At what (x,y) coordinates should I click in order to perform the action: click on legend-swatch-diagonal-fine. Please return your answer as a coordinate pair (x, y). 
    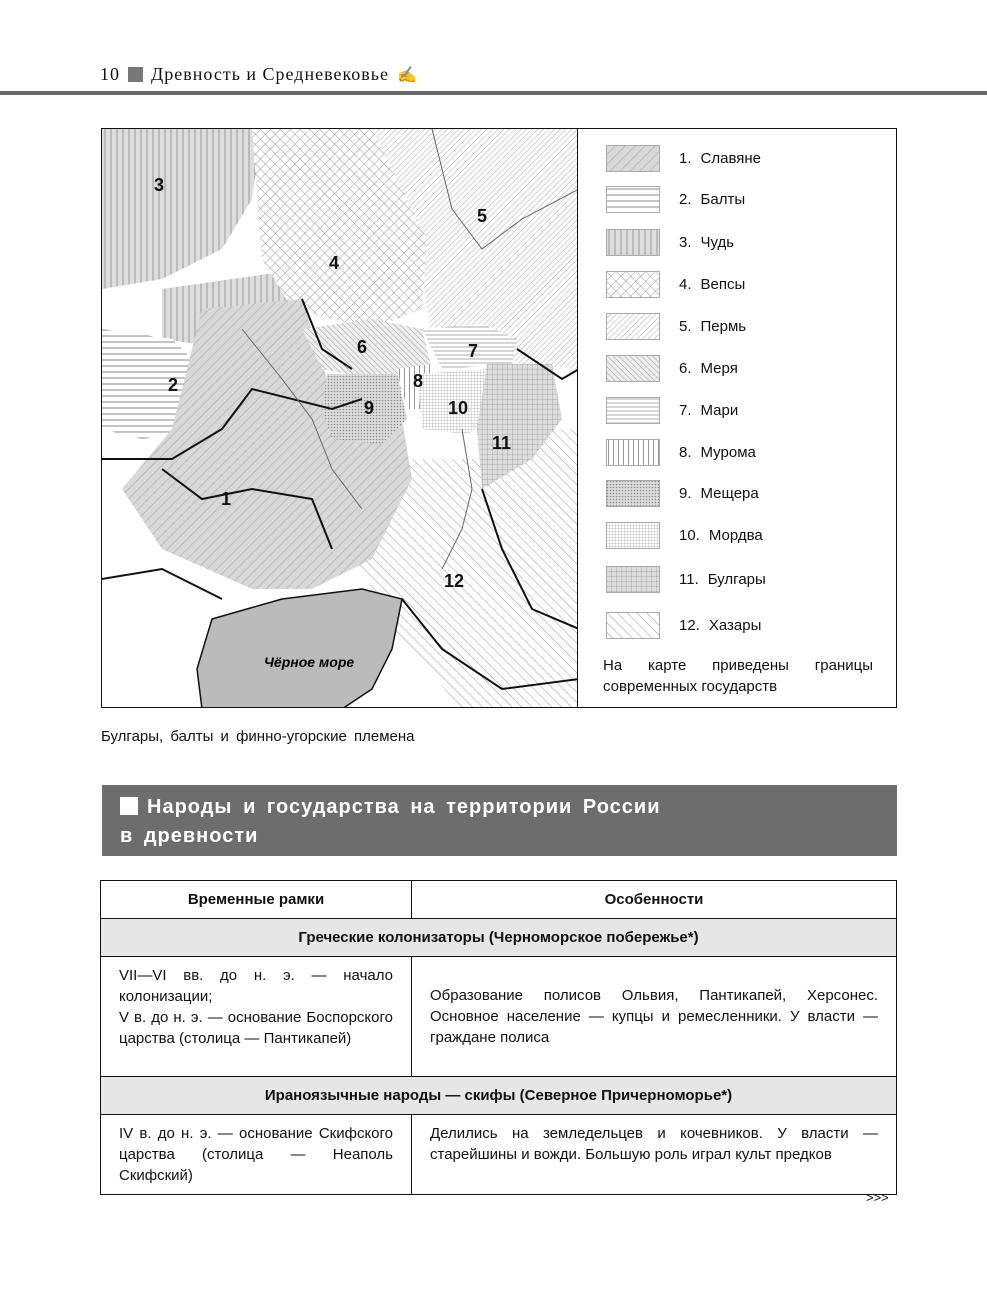
    Looking at the image, I should click on (633, 326).